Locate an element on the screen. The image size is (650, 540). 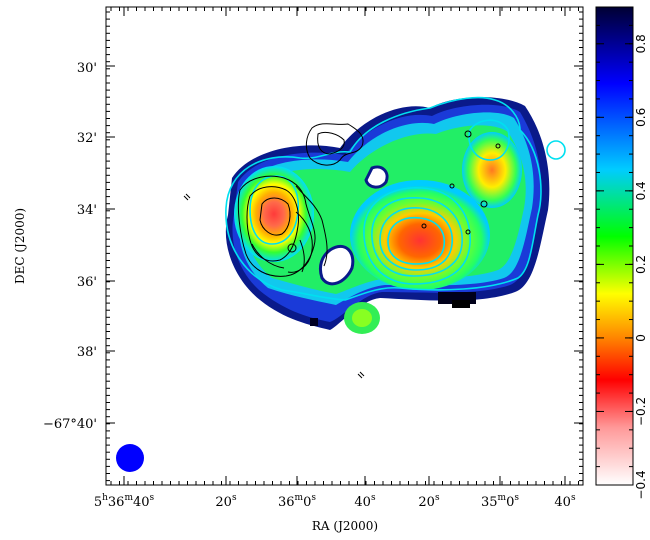
colorbar-tick-label: 0.4 is located at coordinates (641, 190).